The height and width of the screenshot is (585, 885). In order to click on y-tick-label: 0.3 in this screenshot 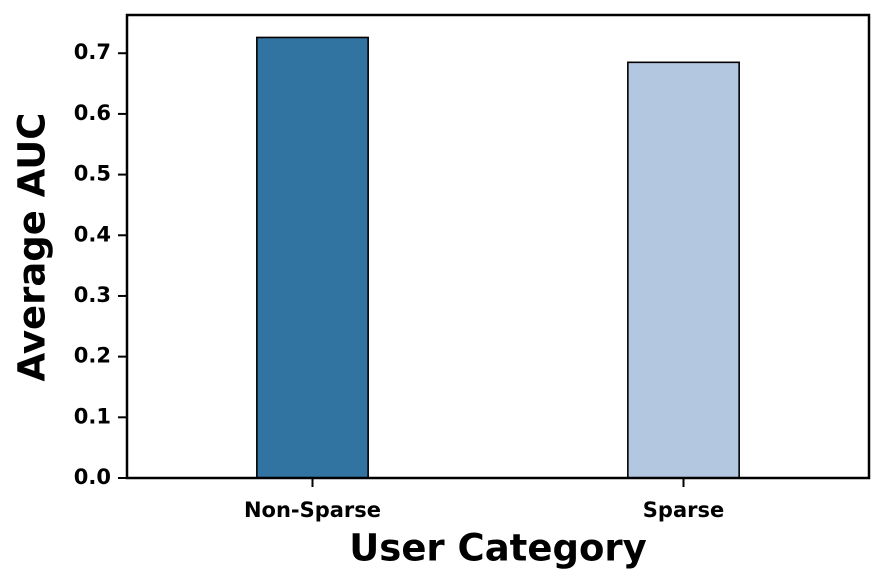, I will do `click(92, 295)`.